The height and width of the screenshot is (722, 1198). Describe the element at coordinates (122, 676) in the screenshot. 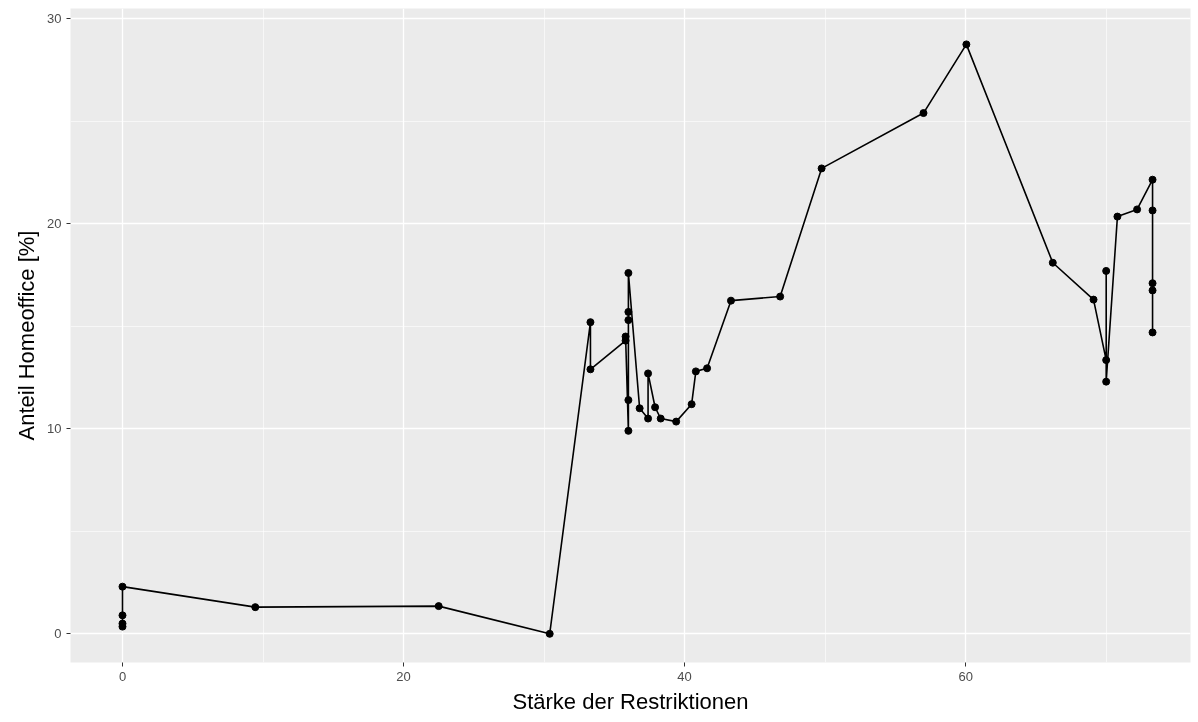

I see `x-tick-label: 0` at that location.